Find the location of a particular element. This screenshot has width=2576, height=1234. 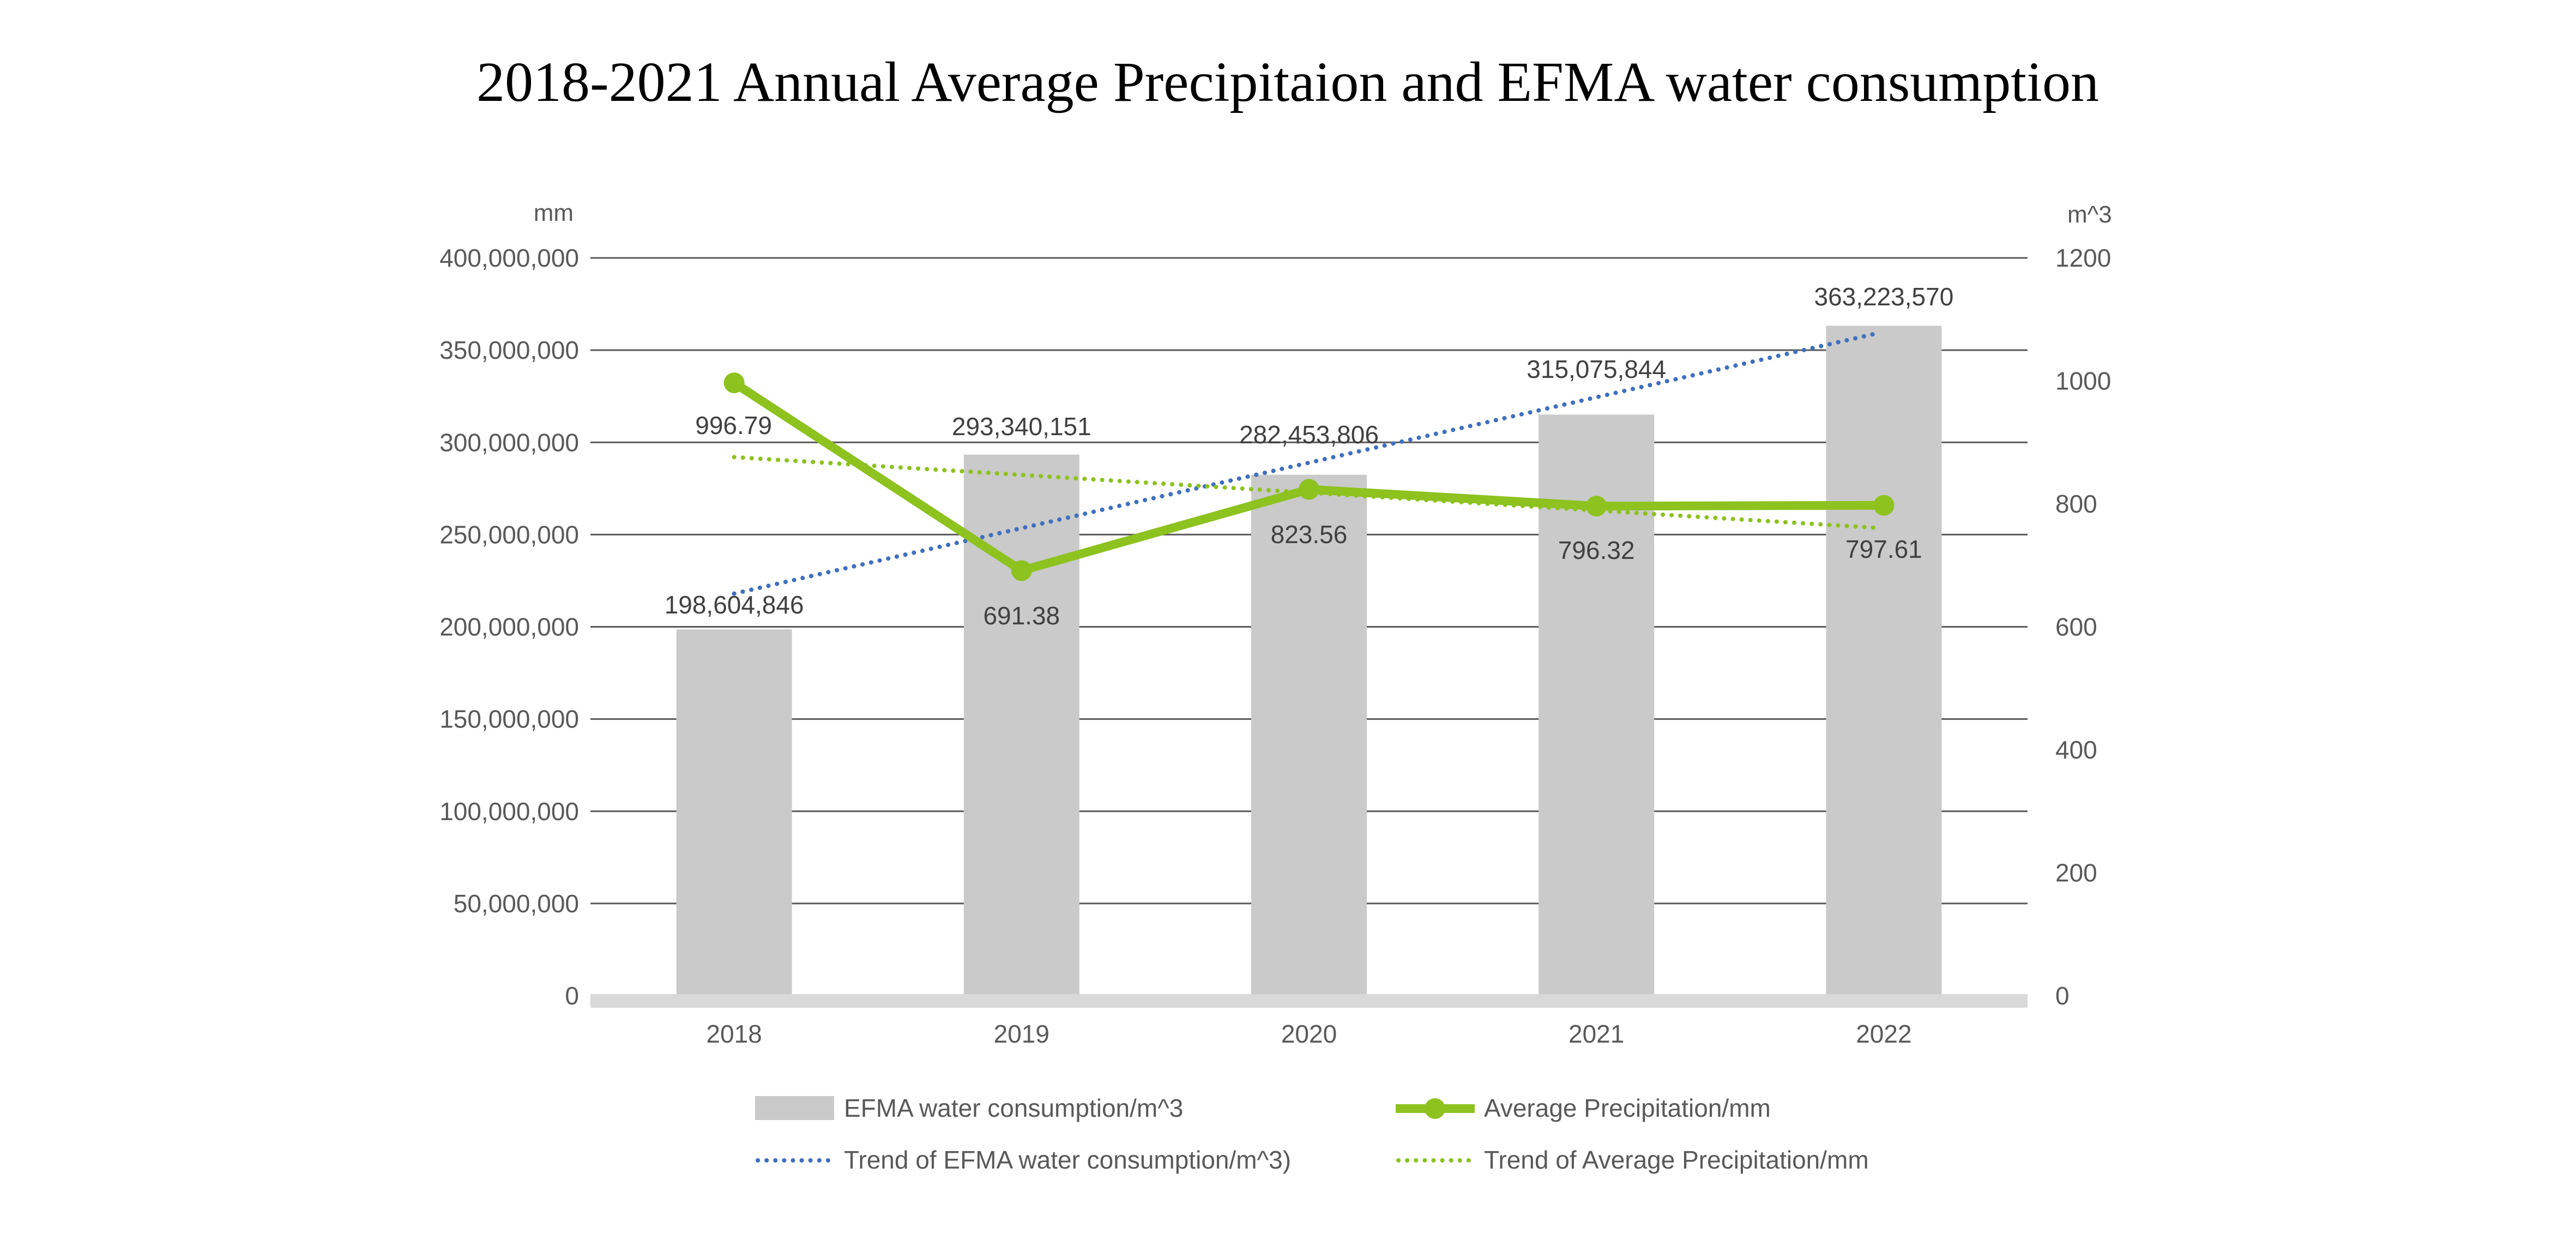

precipitation-line is located at coordinates (1309, 476).